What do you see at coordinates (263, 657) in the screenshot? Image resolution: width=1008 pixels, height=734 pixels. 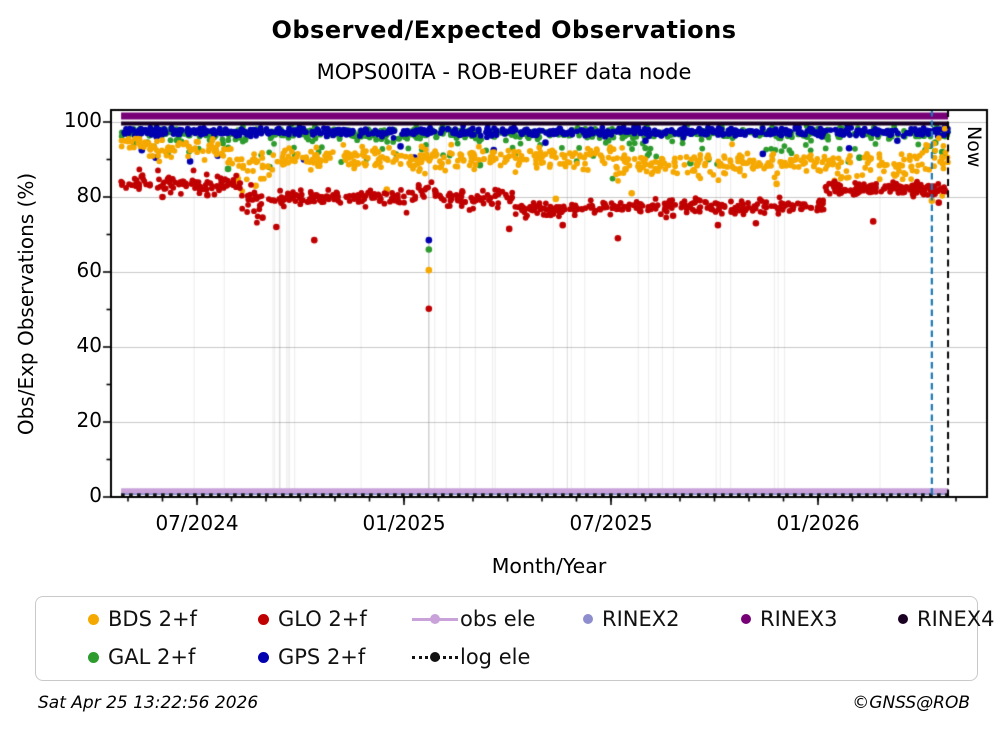 I see `gps-marker-icon` at bounding box center [263, 657].